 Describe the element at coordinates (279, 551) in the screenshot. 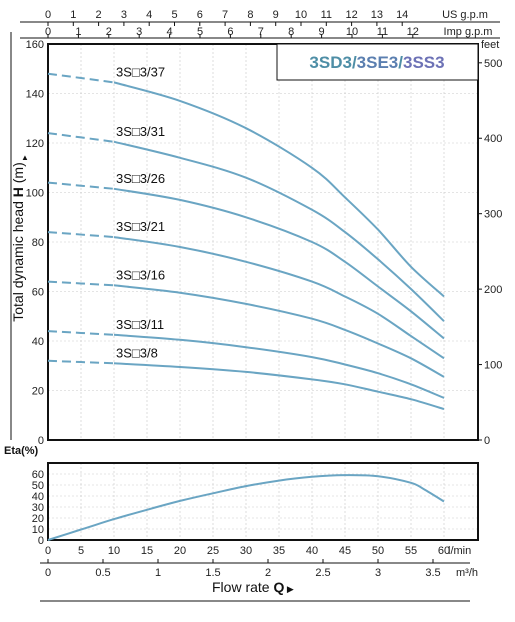

I see `lpm-tick-label: 35` at that location.